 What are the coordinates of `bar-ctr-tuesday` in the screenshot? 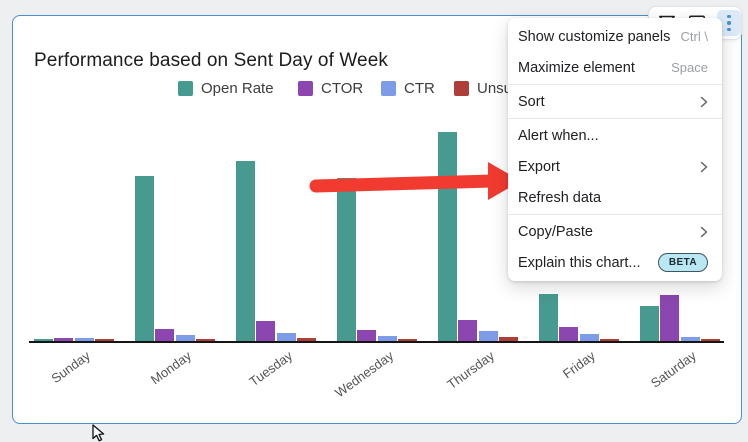 It's located at (286, 337).